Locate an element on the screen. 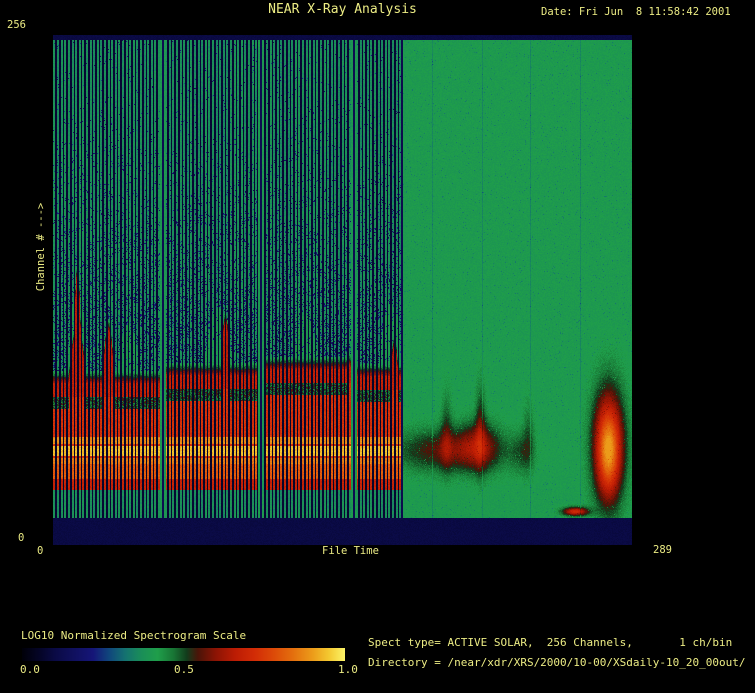 Image resolution: width=755 pixels, height=693 pixels. date-label: Date: Fri Jun 8 11:58:42 2001 is located at coordinates (636, 12).